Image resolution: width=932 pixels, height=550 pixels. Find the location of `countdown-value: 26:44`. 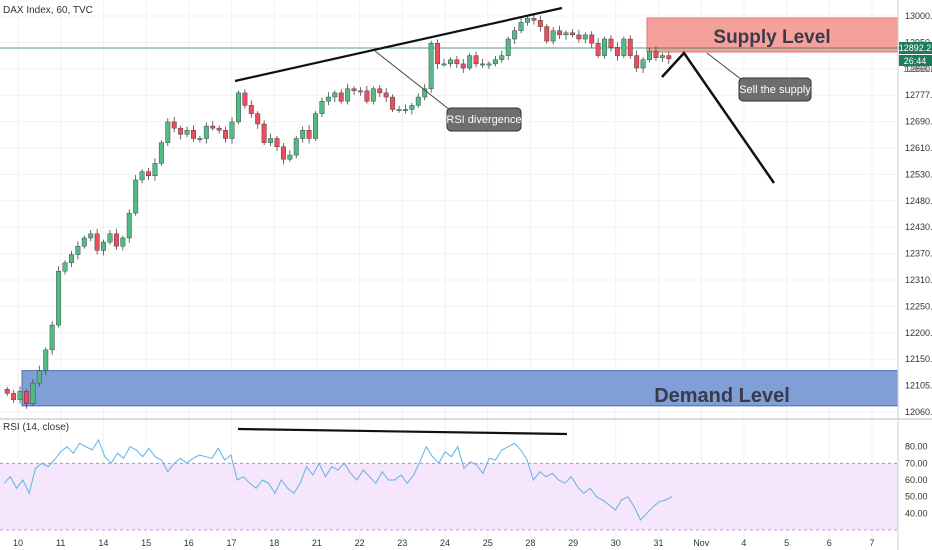

countdown-value: 26:44 is located at coordinates (915, 61).